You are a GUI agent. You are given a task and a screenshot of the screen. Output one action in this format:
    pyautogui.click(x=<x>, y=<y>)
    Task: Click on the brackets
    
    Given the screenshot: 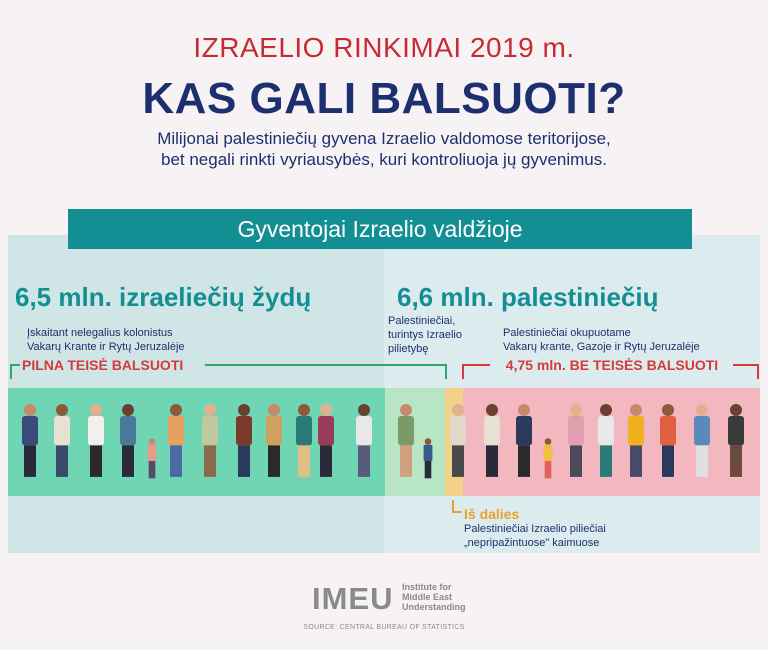 What is the action you would take?
    pyautogui.click(x=384, y=371)
    